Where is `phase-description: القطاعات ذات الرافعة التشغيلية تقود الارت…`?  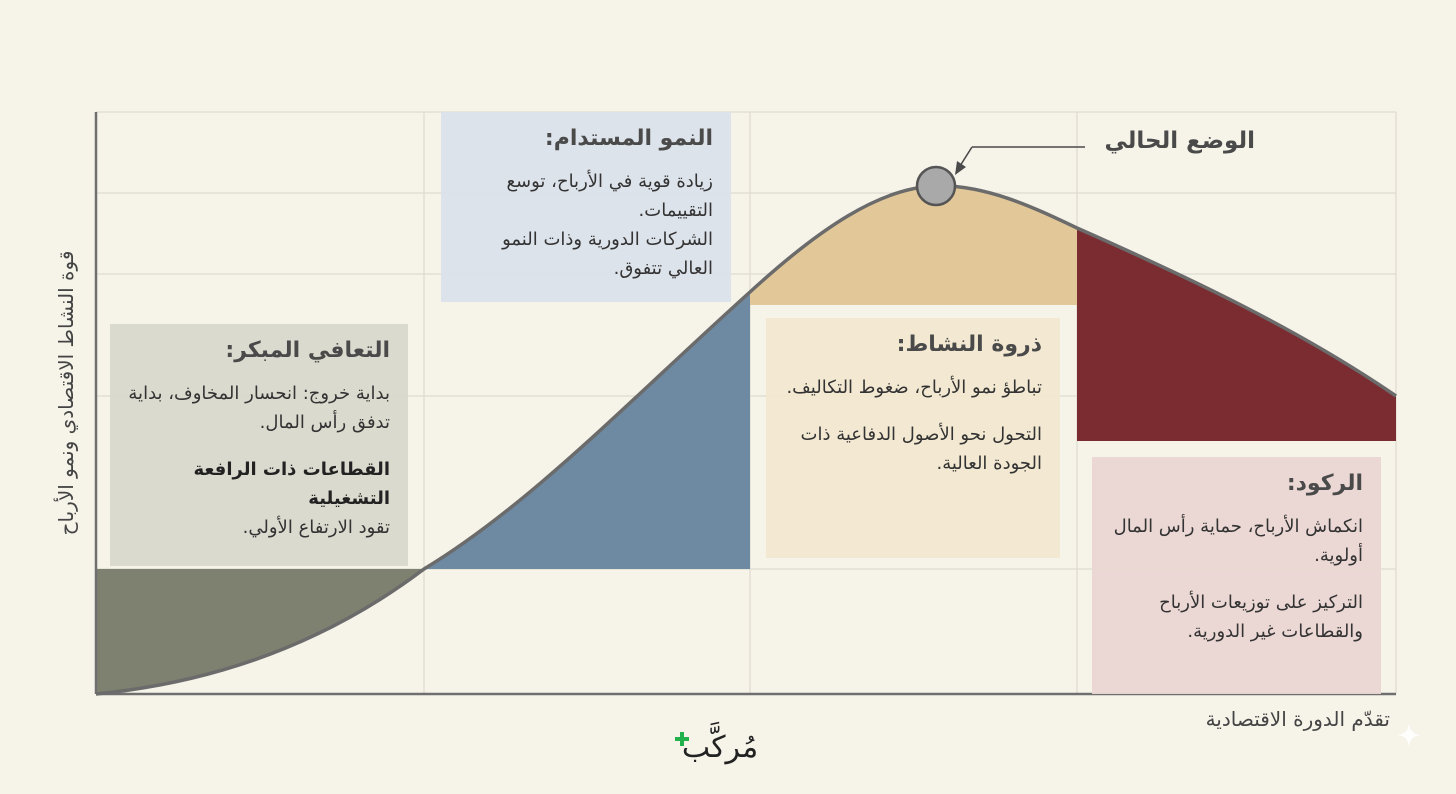
phase-description: القطاعات ذات الرافعة التشغيلية تقود الارت… is located at coordinates (257, 499).